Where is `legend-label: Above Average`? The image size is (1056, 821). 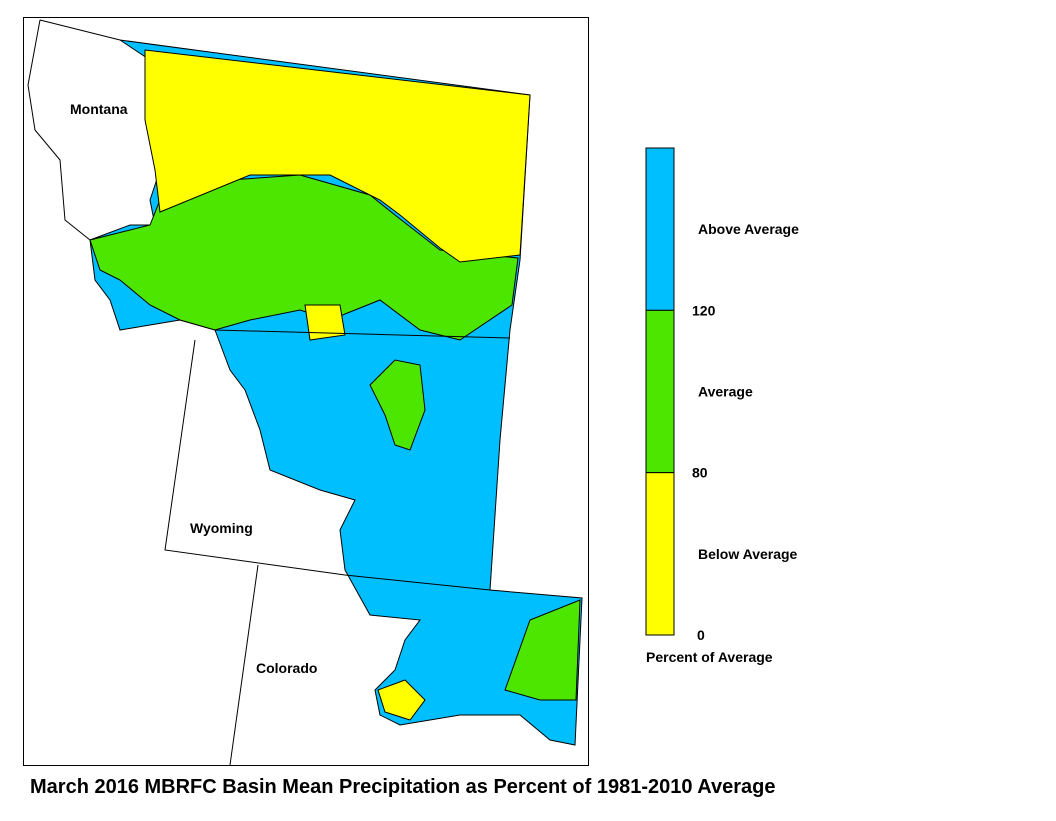
legend-label: Above Average is located at coordinates (748, 229).